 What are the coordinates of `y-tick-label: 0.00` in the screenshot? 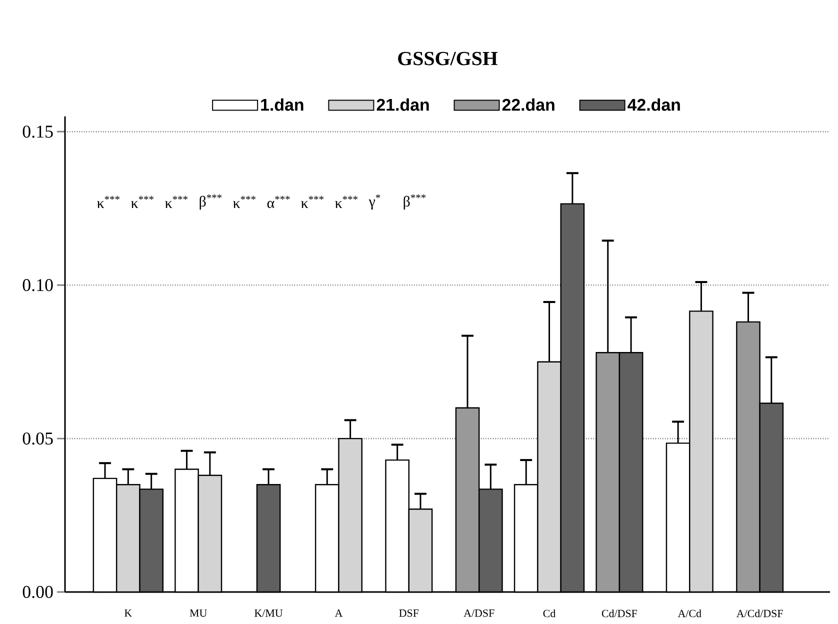 It's located at (37, 592).